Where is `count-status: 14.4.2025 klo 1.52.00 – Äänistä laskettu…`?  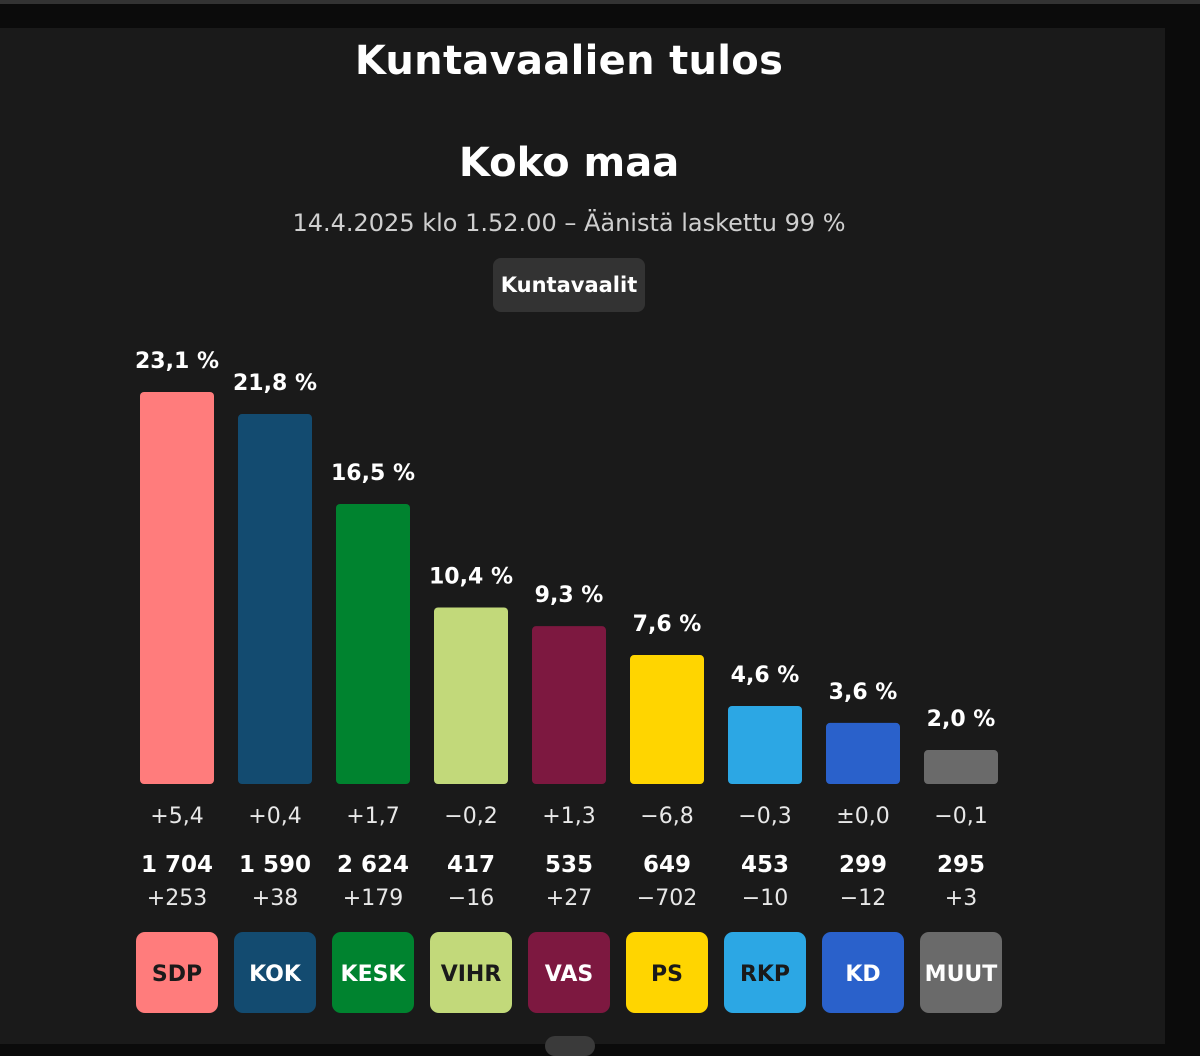
count-status: 14.4.2025 klo 1.52.00 – Äänistä laskettu… is located at coordinates (569, 223).